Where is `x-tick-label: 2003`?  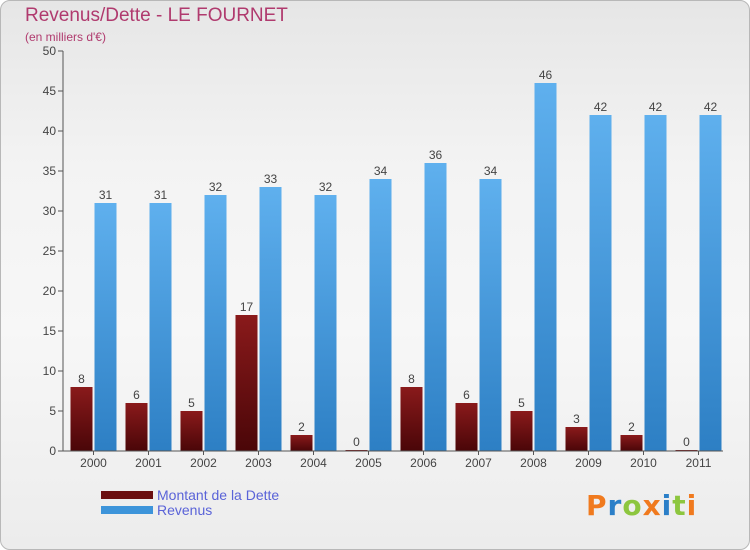 x-tick-label: 2003 is located at coordinates (258, 463).